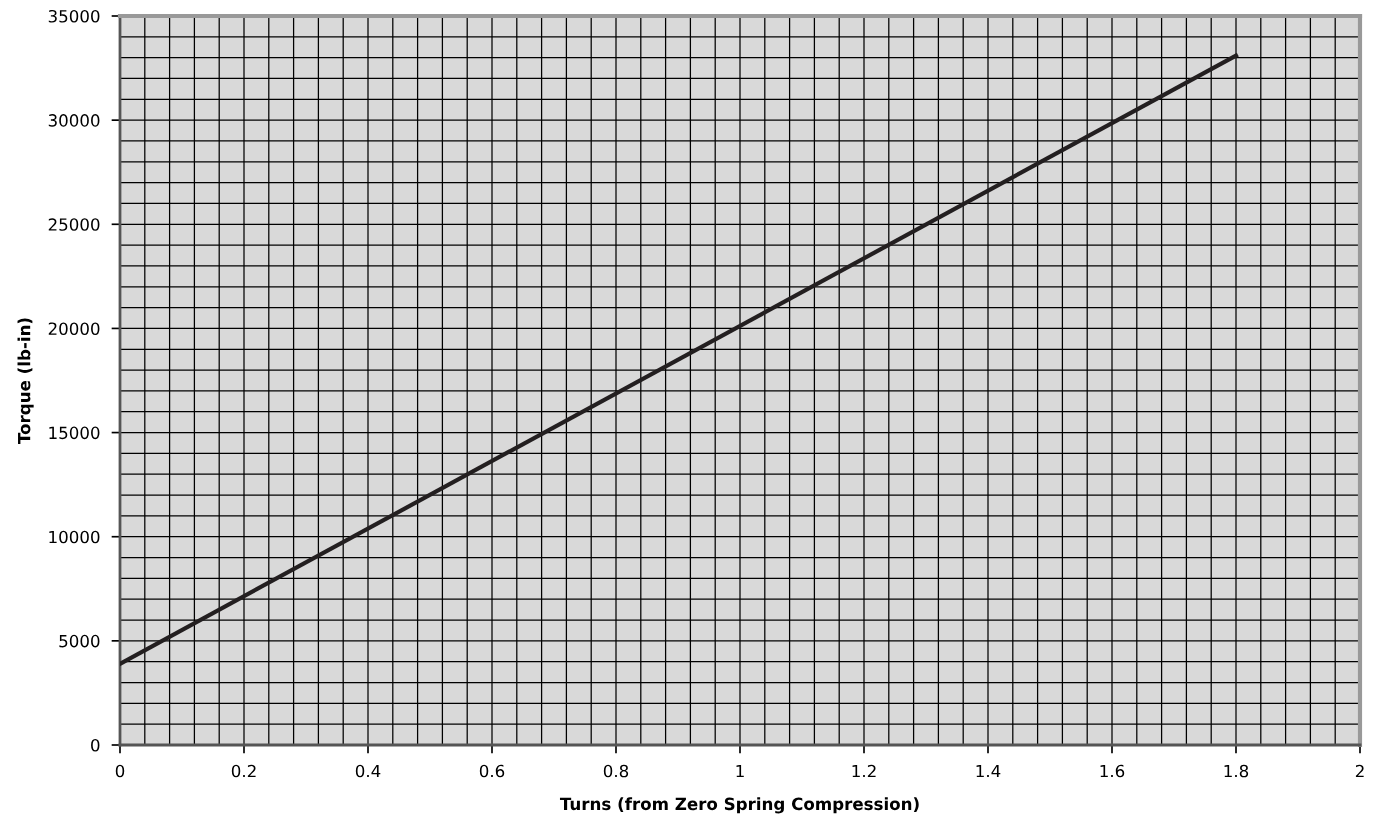 Image resolution: width=1384 pixels, height=828 pixels. Describe the element at coordinates (740, 771) in the screenshot. I see `x-tick-label: 1` at that location.